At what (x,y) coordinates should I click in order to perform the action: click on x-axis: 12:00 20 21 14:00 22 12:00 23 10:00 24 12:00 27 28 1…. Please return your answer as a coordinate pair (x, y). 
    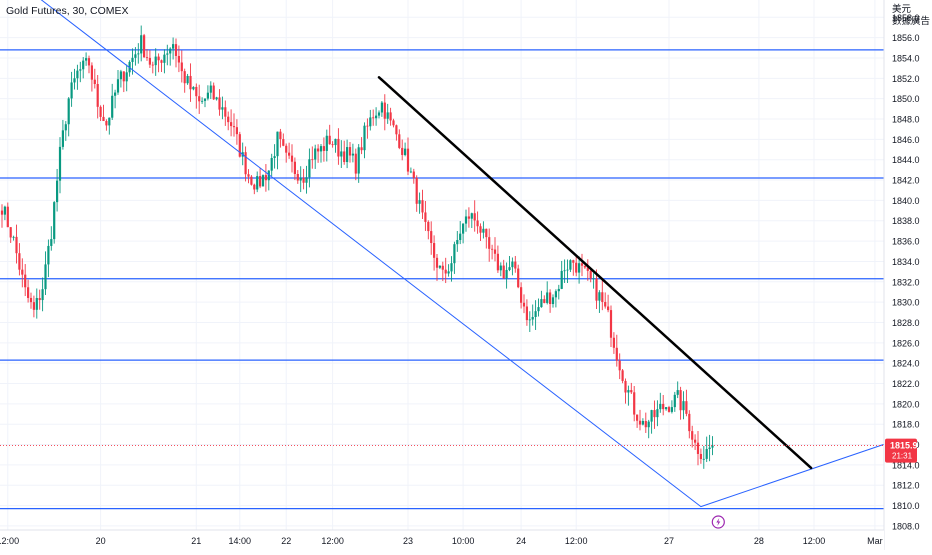
    Looking at the image, I should click on (442, 539).